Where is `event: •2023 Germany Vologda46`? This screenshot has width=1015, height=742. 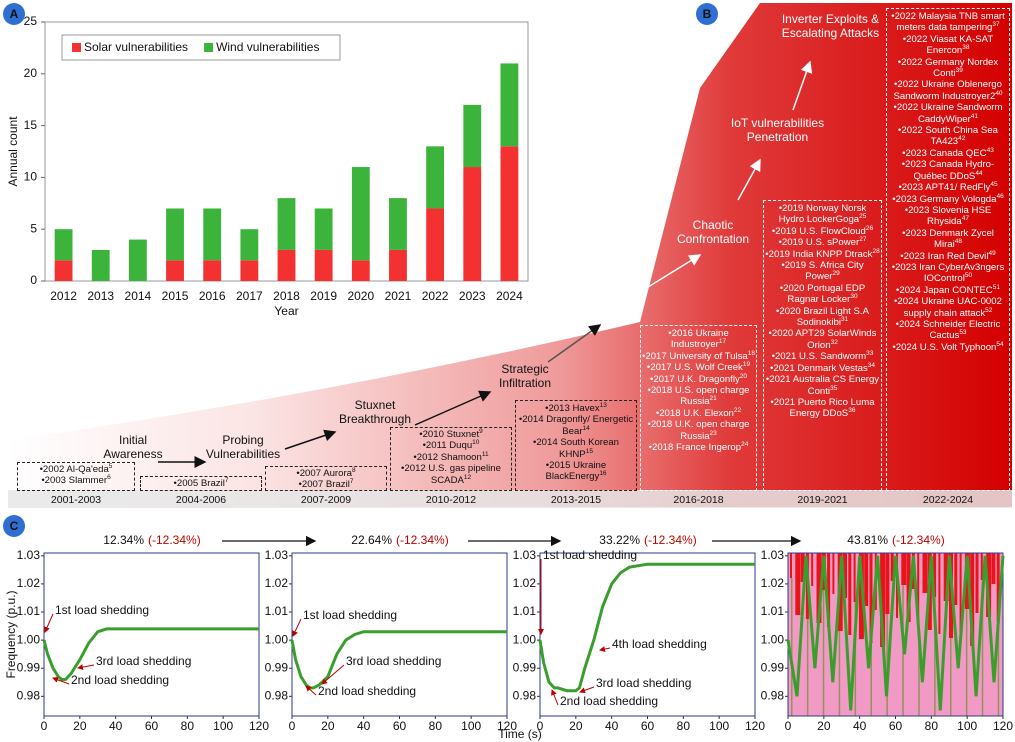 event: •2023 Germany Vologda46 is located at coordinates (948, 199).